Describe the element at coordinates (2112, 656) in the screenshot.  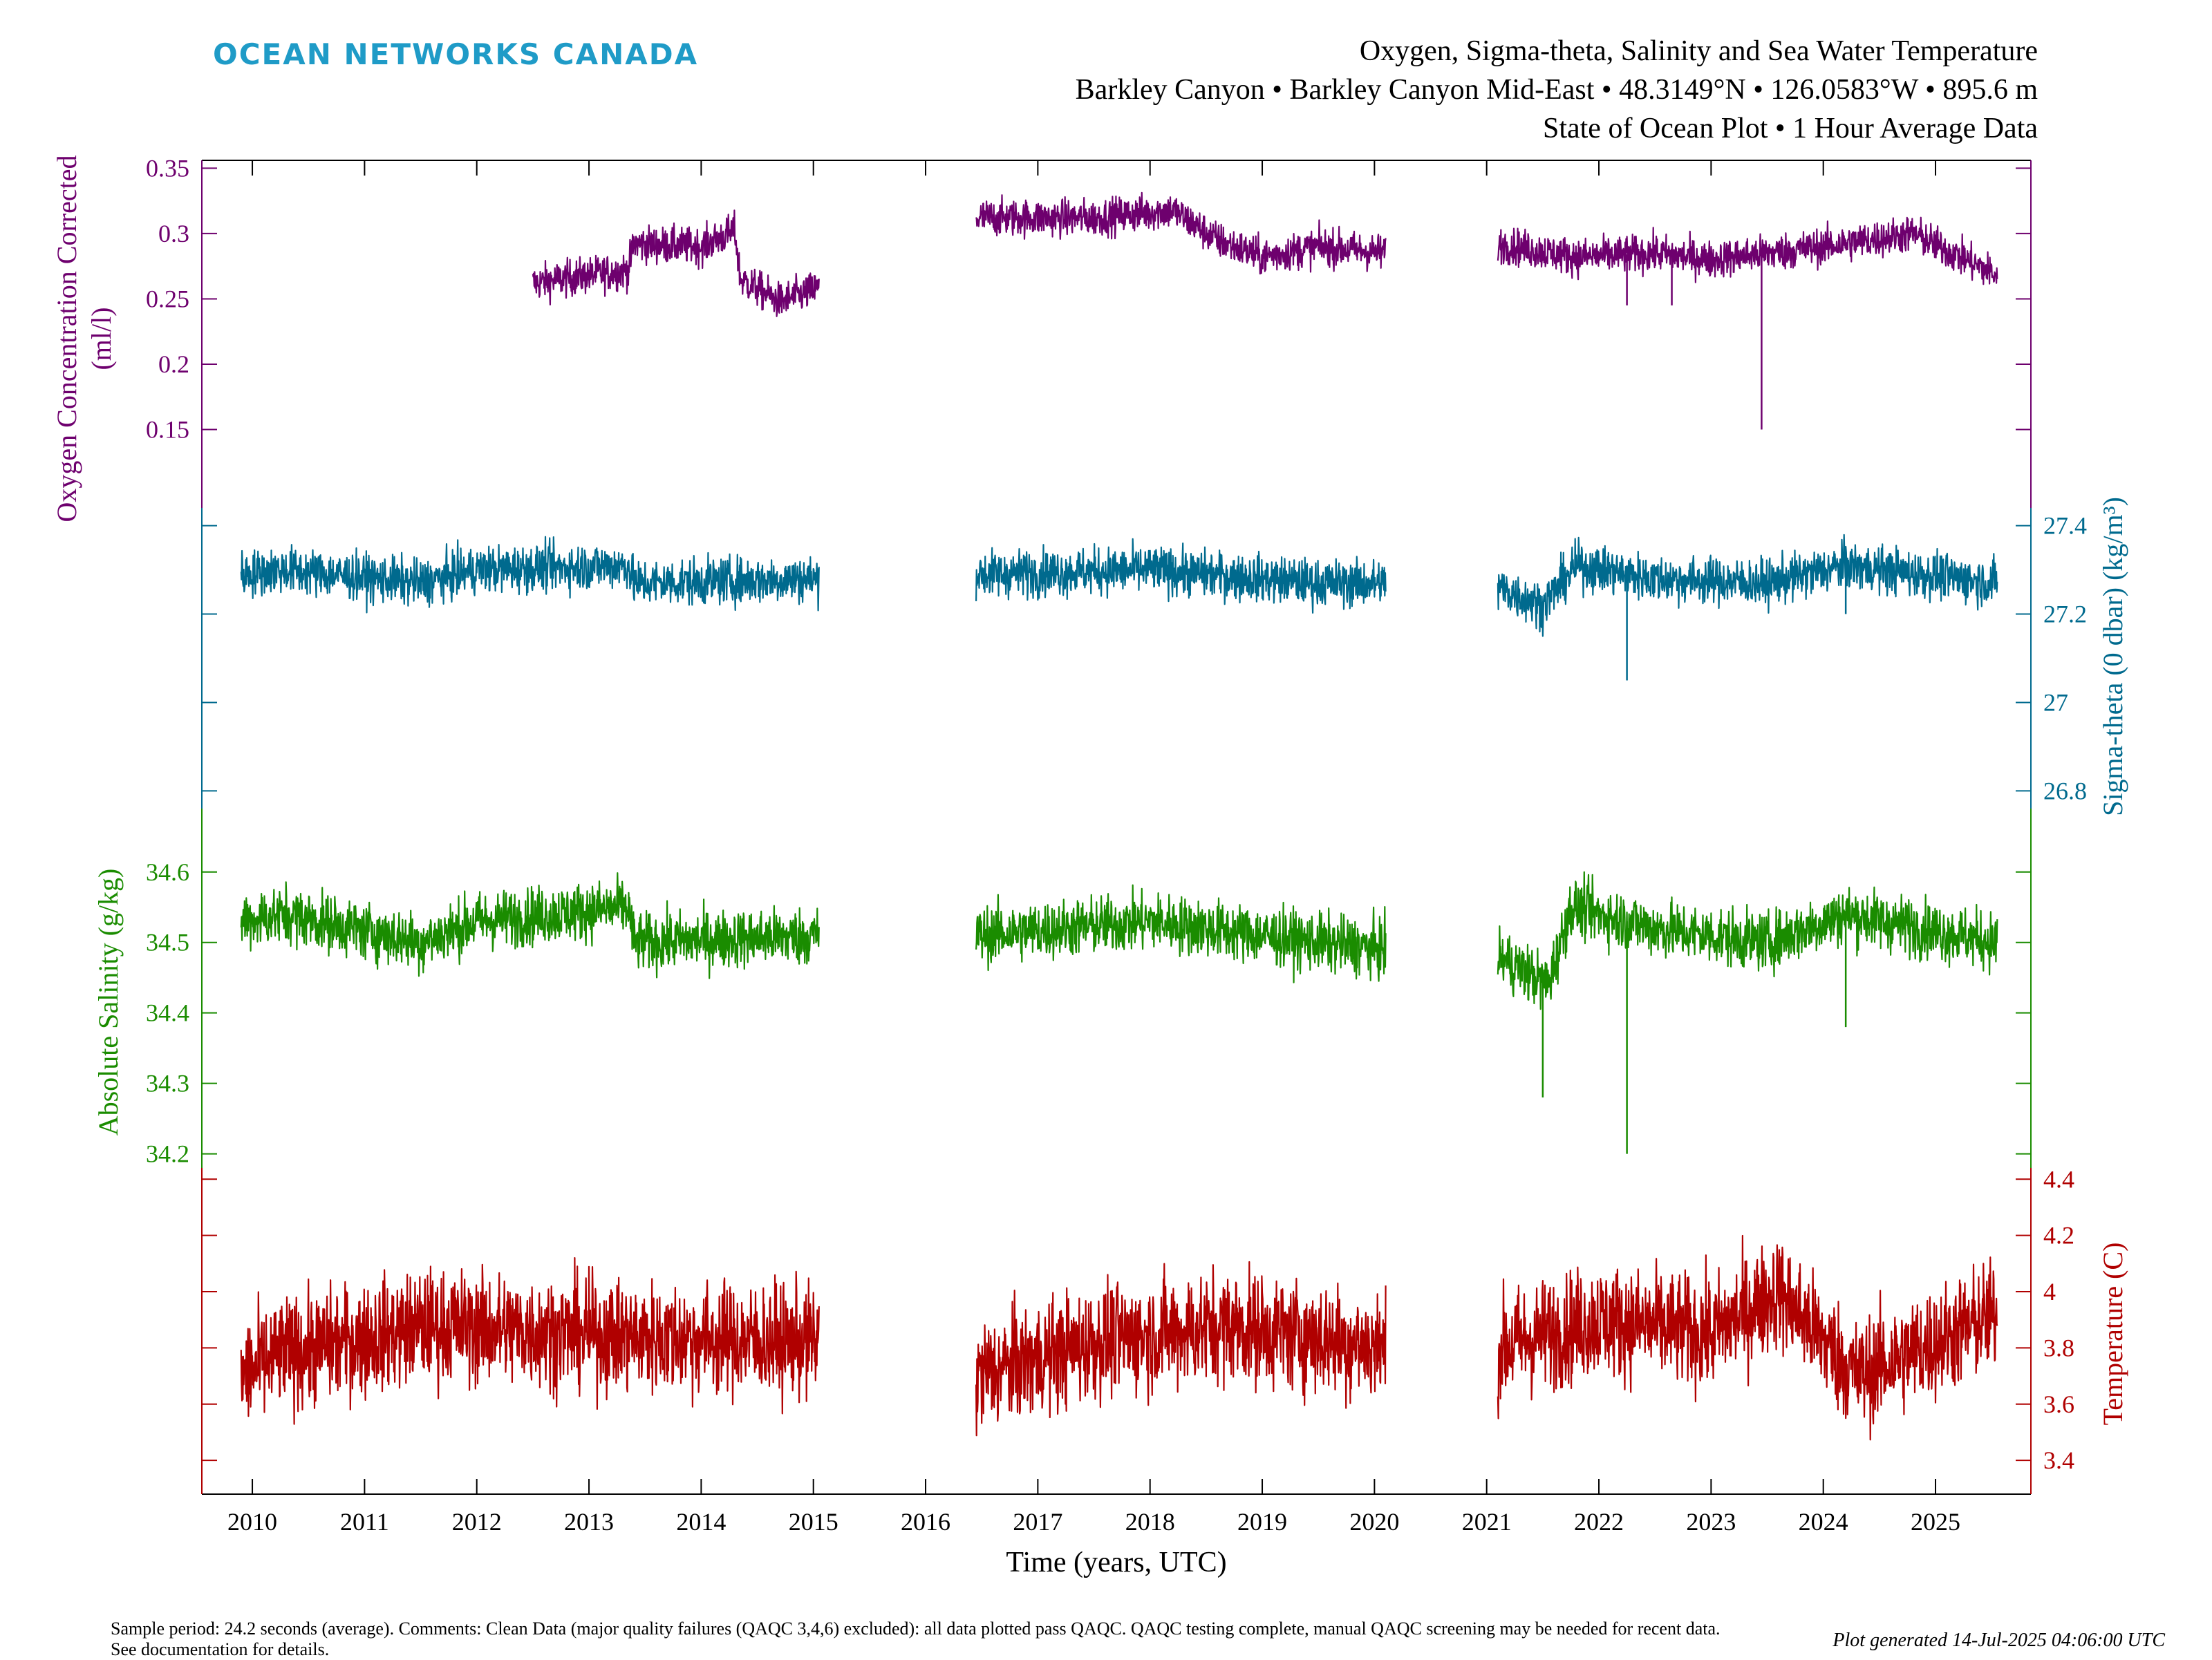
I see `y-axis-label-sigma-theta: Sigma-theta (0 dbar) (kg/m³)` at that location.